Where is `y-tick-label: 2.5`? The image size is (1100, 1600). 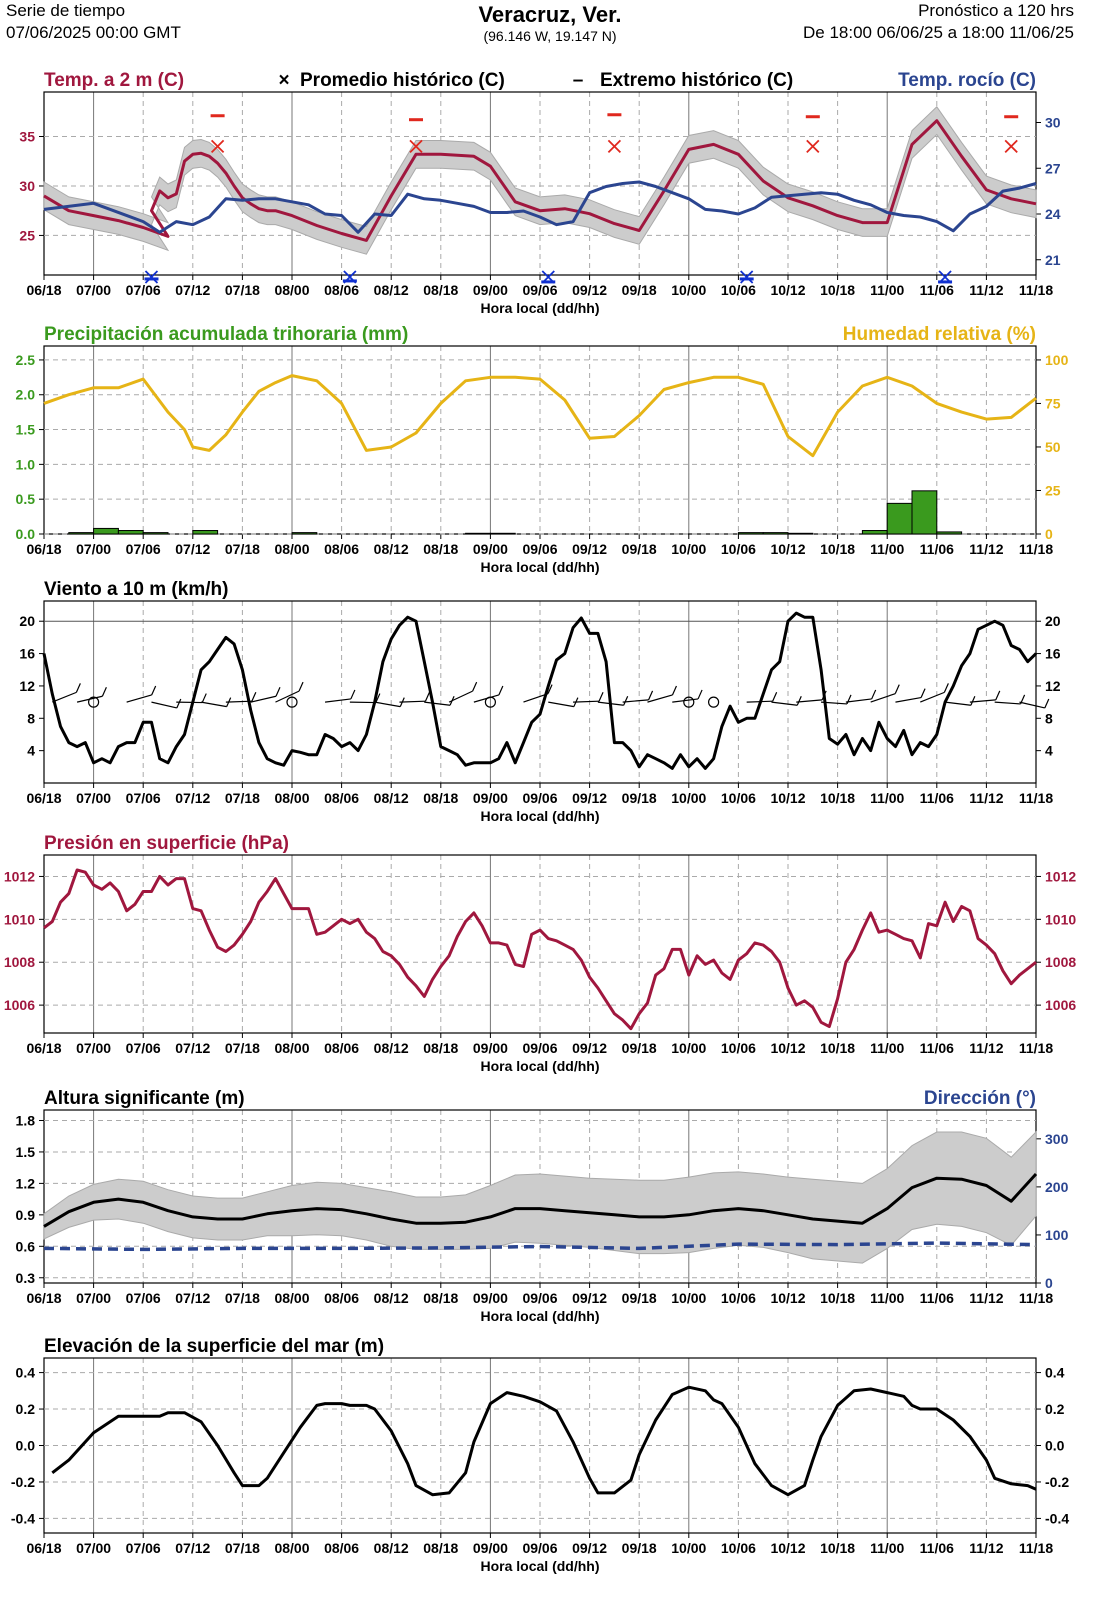 y-tick-label: 2.5 is located at coordinates (26, 360).